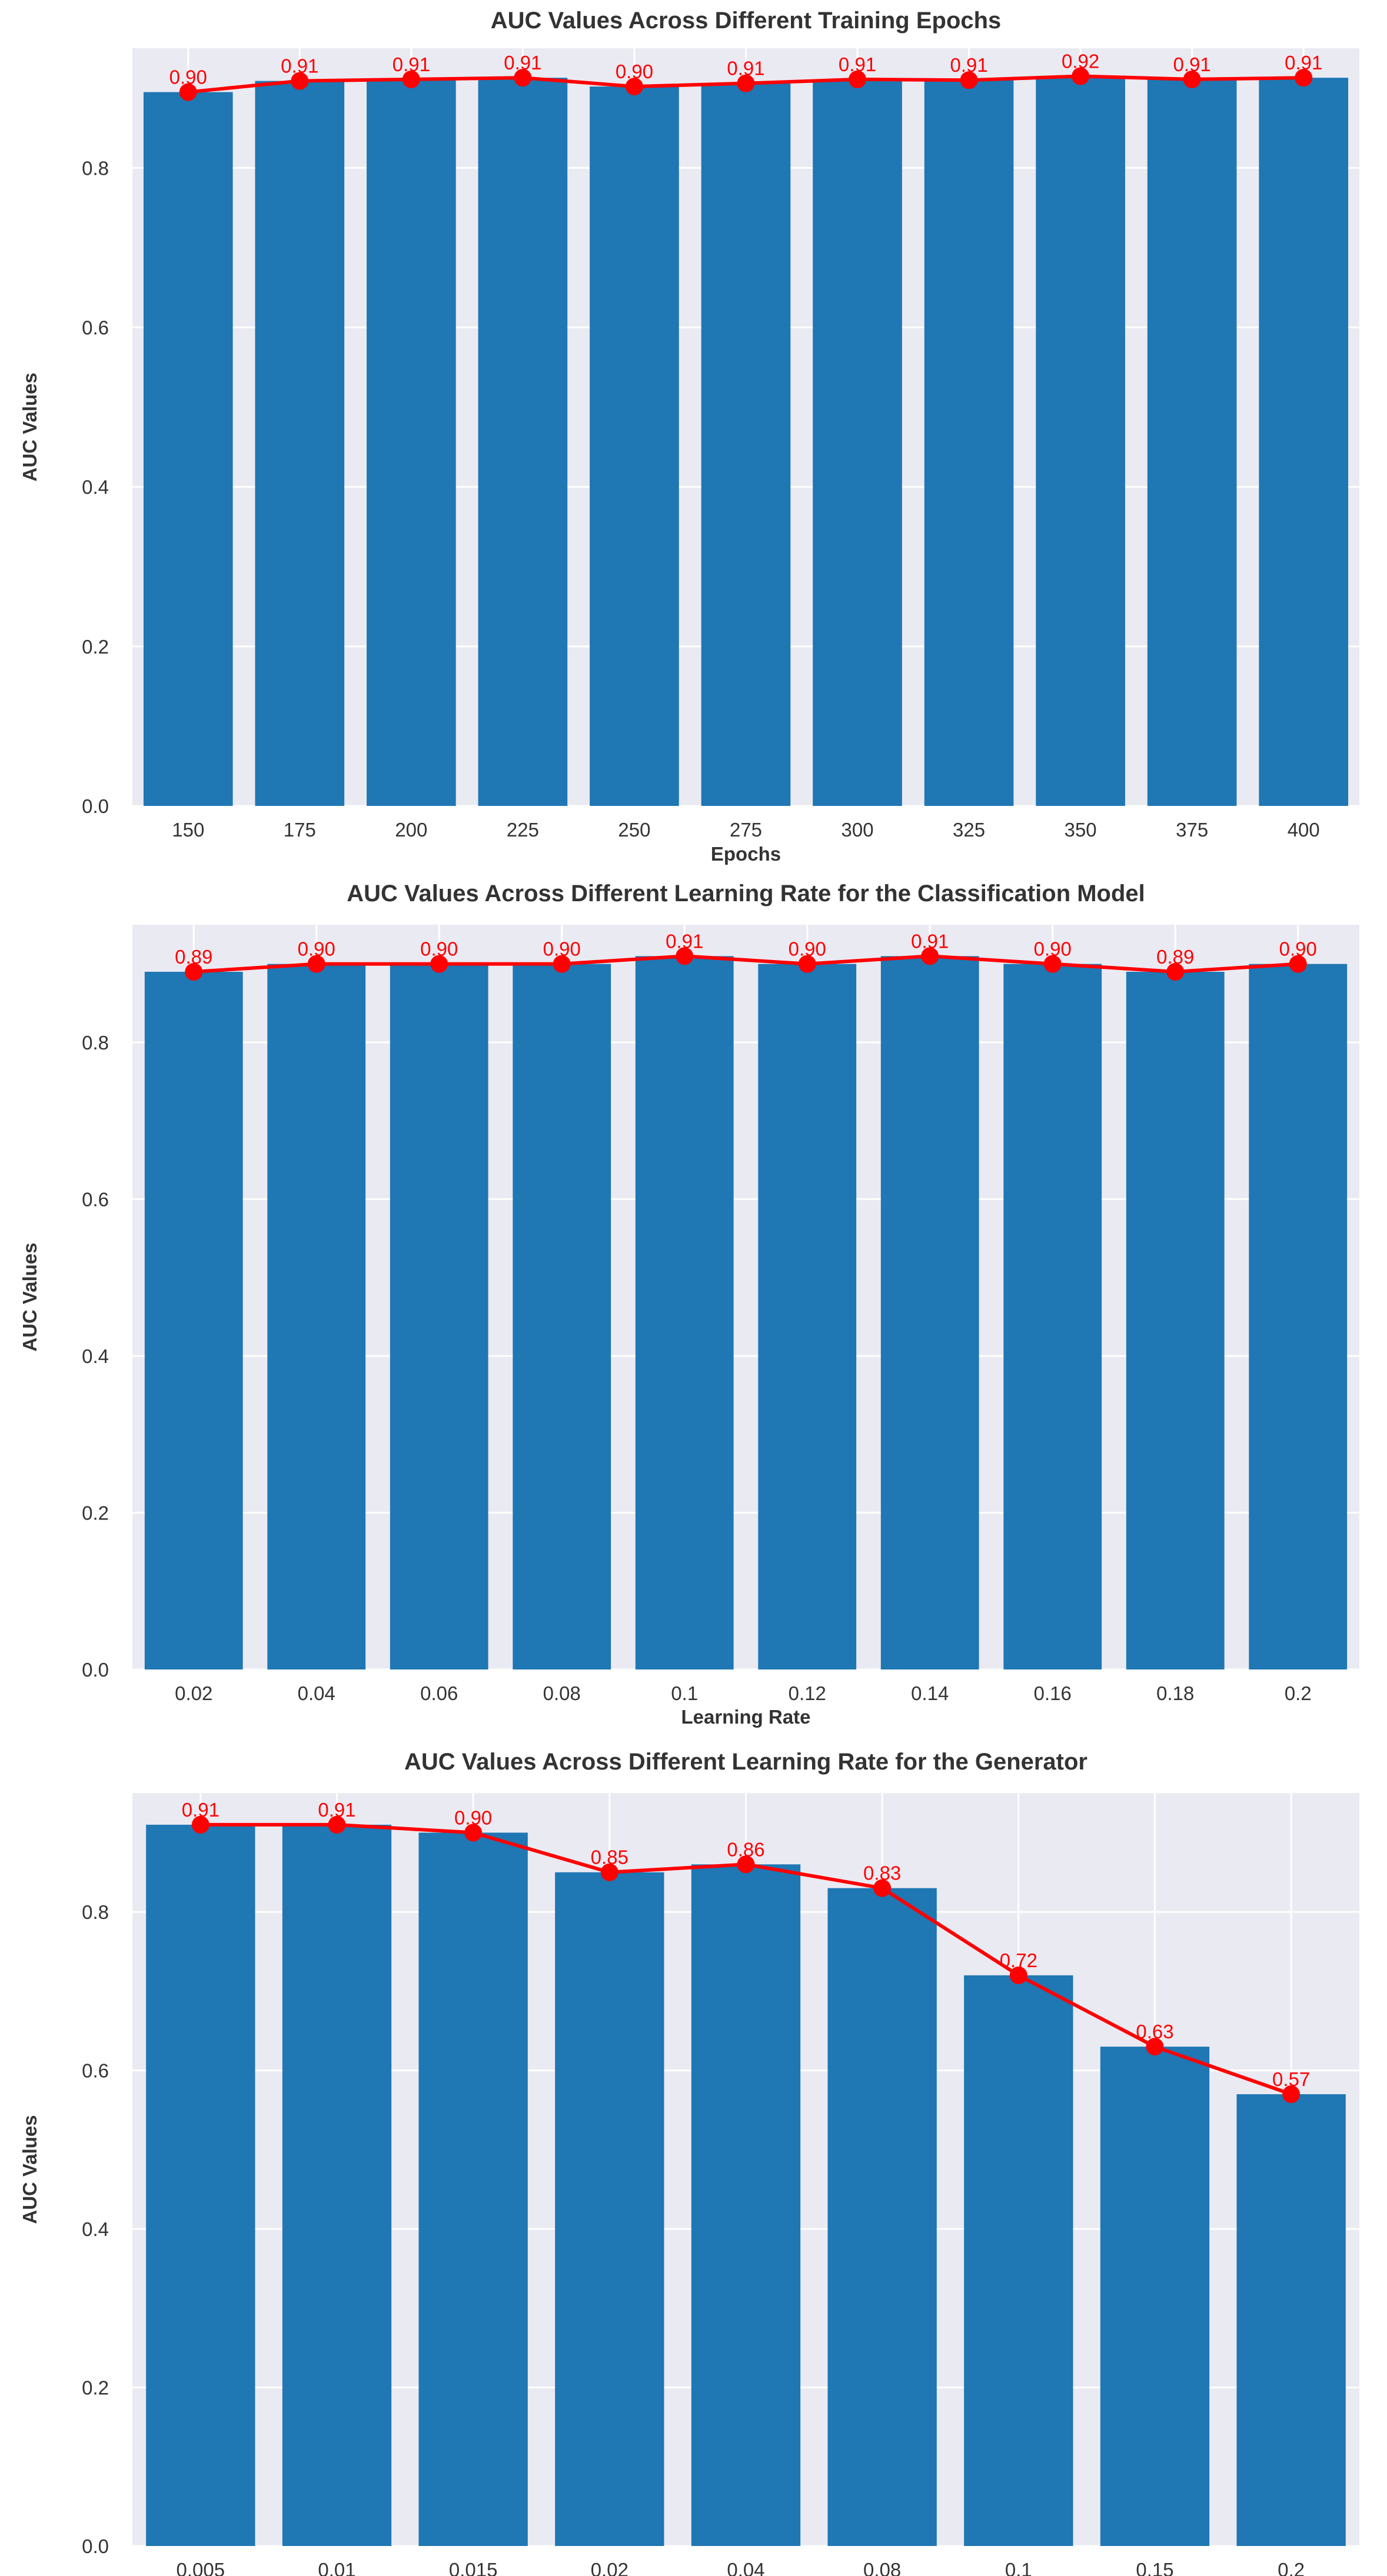  I want to click on x-tick-label: 275, so click(746, 830).